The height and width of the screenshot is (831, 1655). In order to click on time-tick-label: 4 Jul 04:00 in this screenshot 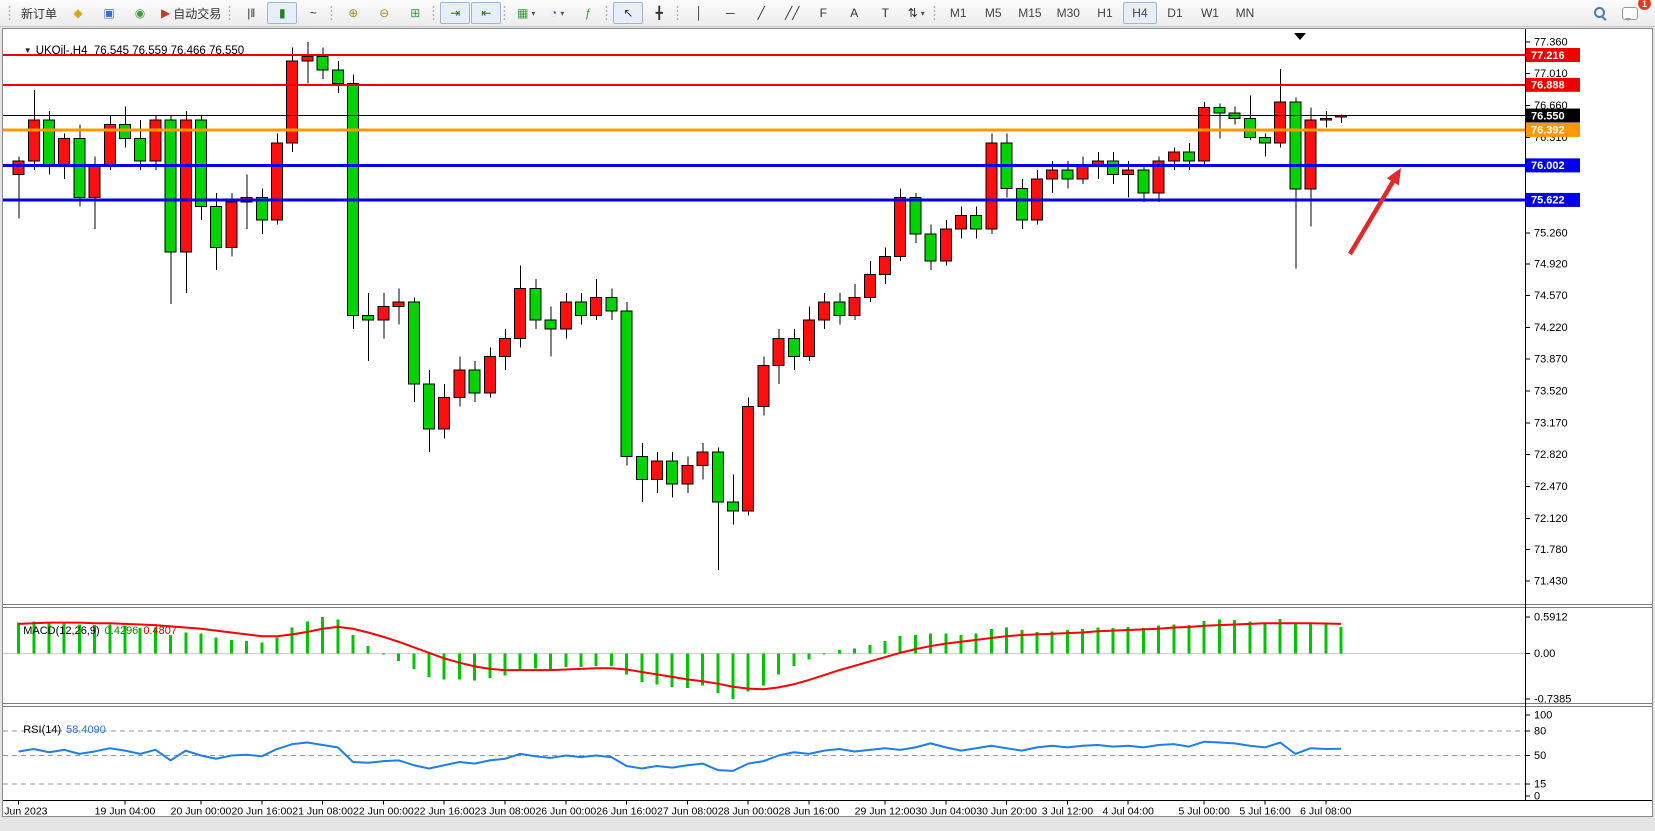, I will do `click(1129, 811)`.